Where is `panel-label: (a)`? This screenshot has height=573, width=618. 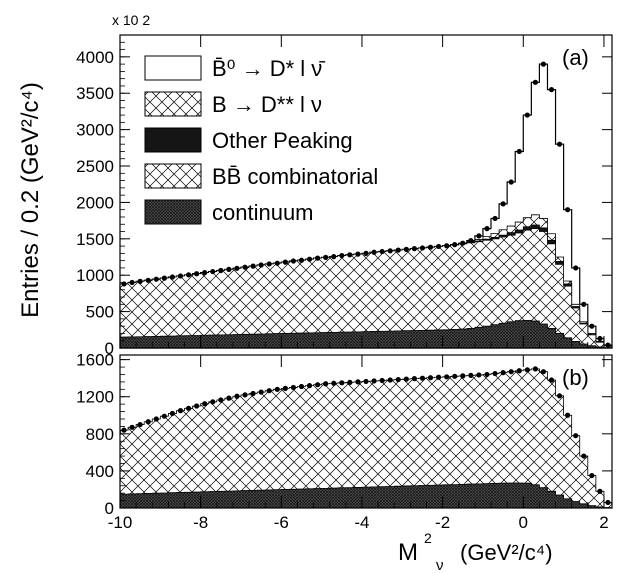 panel-label: (a) is located at coordinates (575, 57).